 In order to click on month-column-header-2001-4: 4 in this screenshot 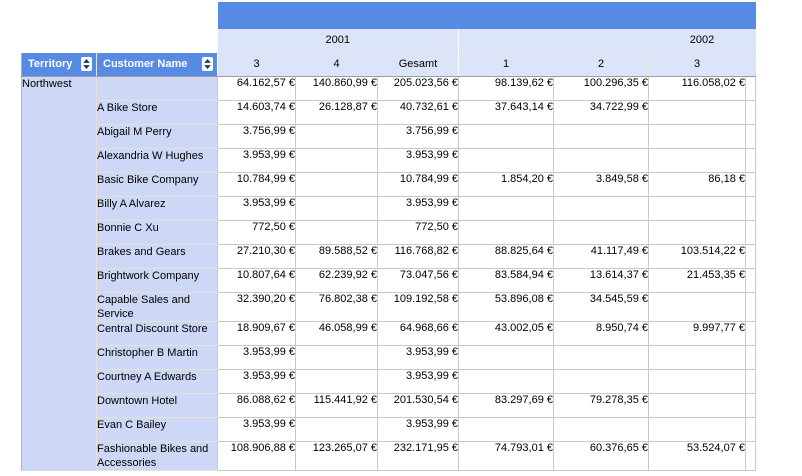, I will do `click(336, 64)`.